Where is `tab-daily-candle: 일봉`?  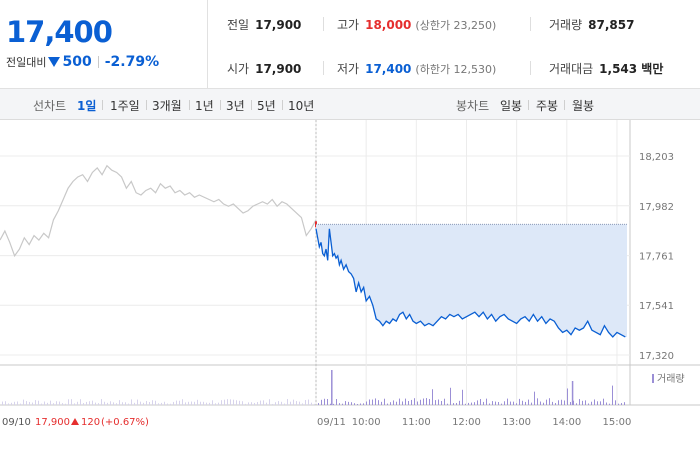 tab-daily-candle: 일봉 is located at coordinates (511, 106).